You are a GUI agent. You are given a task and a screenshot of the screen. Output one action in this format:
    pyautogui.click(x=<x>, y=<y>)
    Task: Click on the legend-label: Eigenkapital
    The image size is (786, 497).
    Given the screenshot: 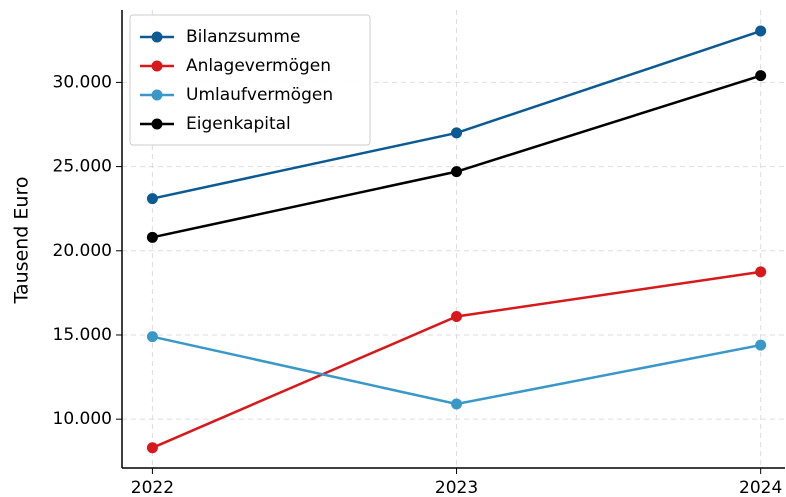 What is the action you would take?
    pyautogui.click(x=238, y=124)
    